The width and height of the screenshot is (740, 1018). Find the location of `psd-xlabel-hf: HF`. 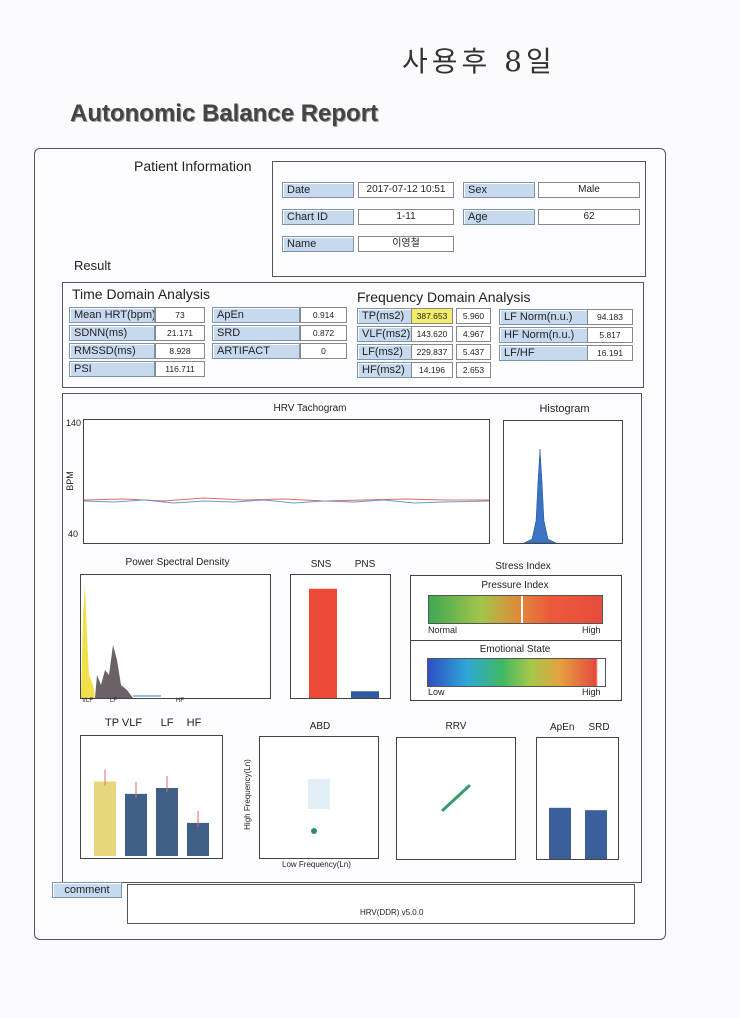

psd-xlabel-hf: HF is located at coordinates (180, 701).